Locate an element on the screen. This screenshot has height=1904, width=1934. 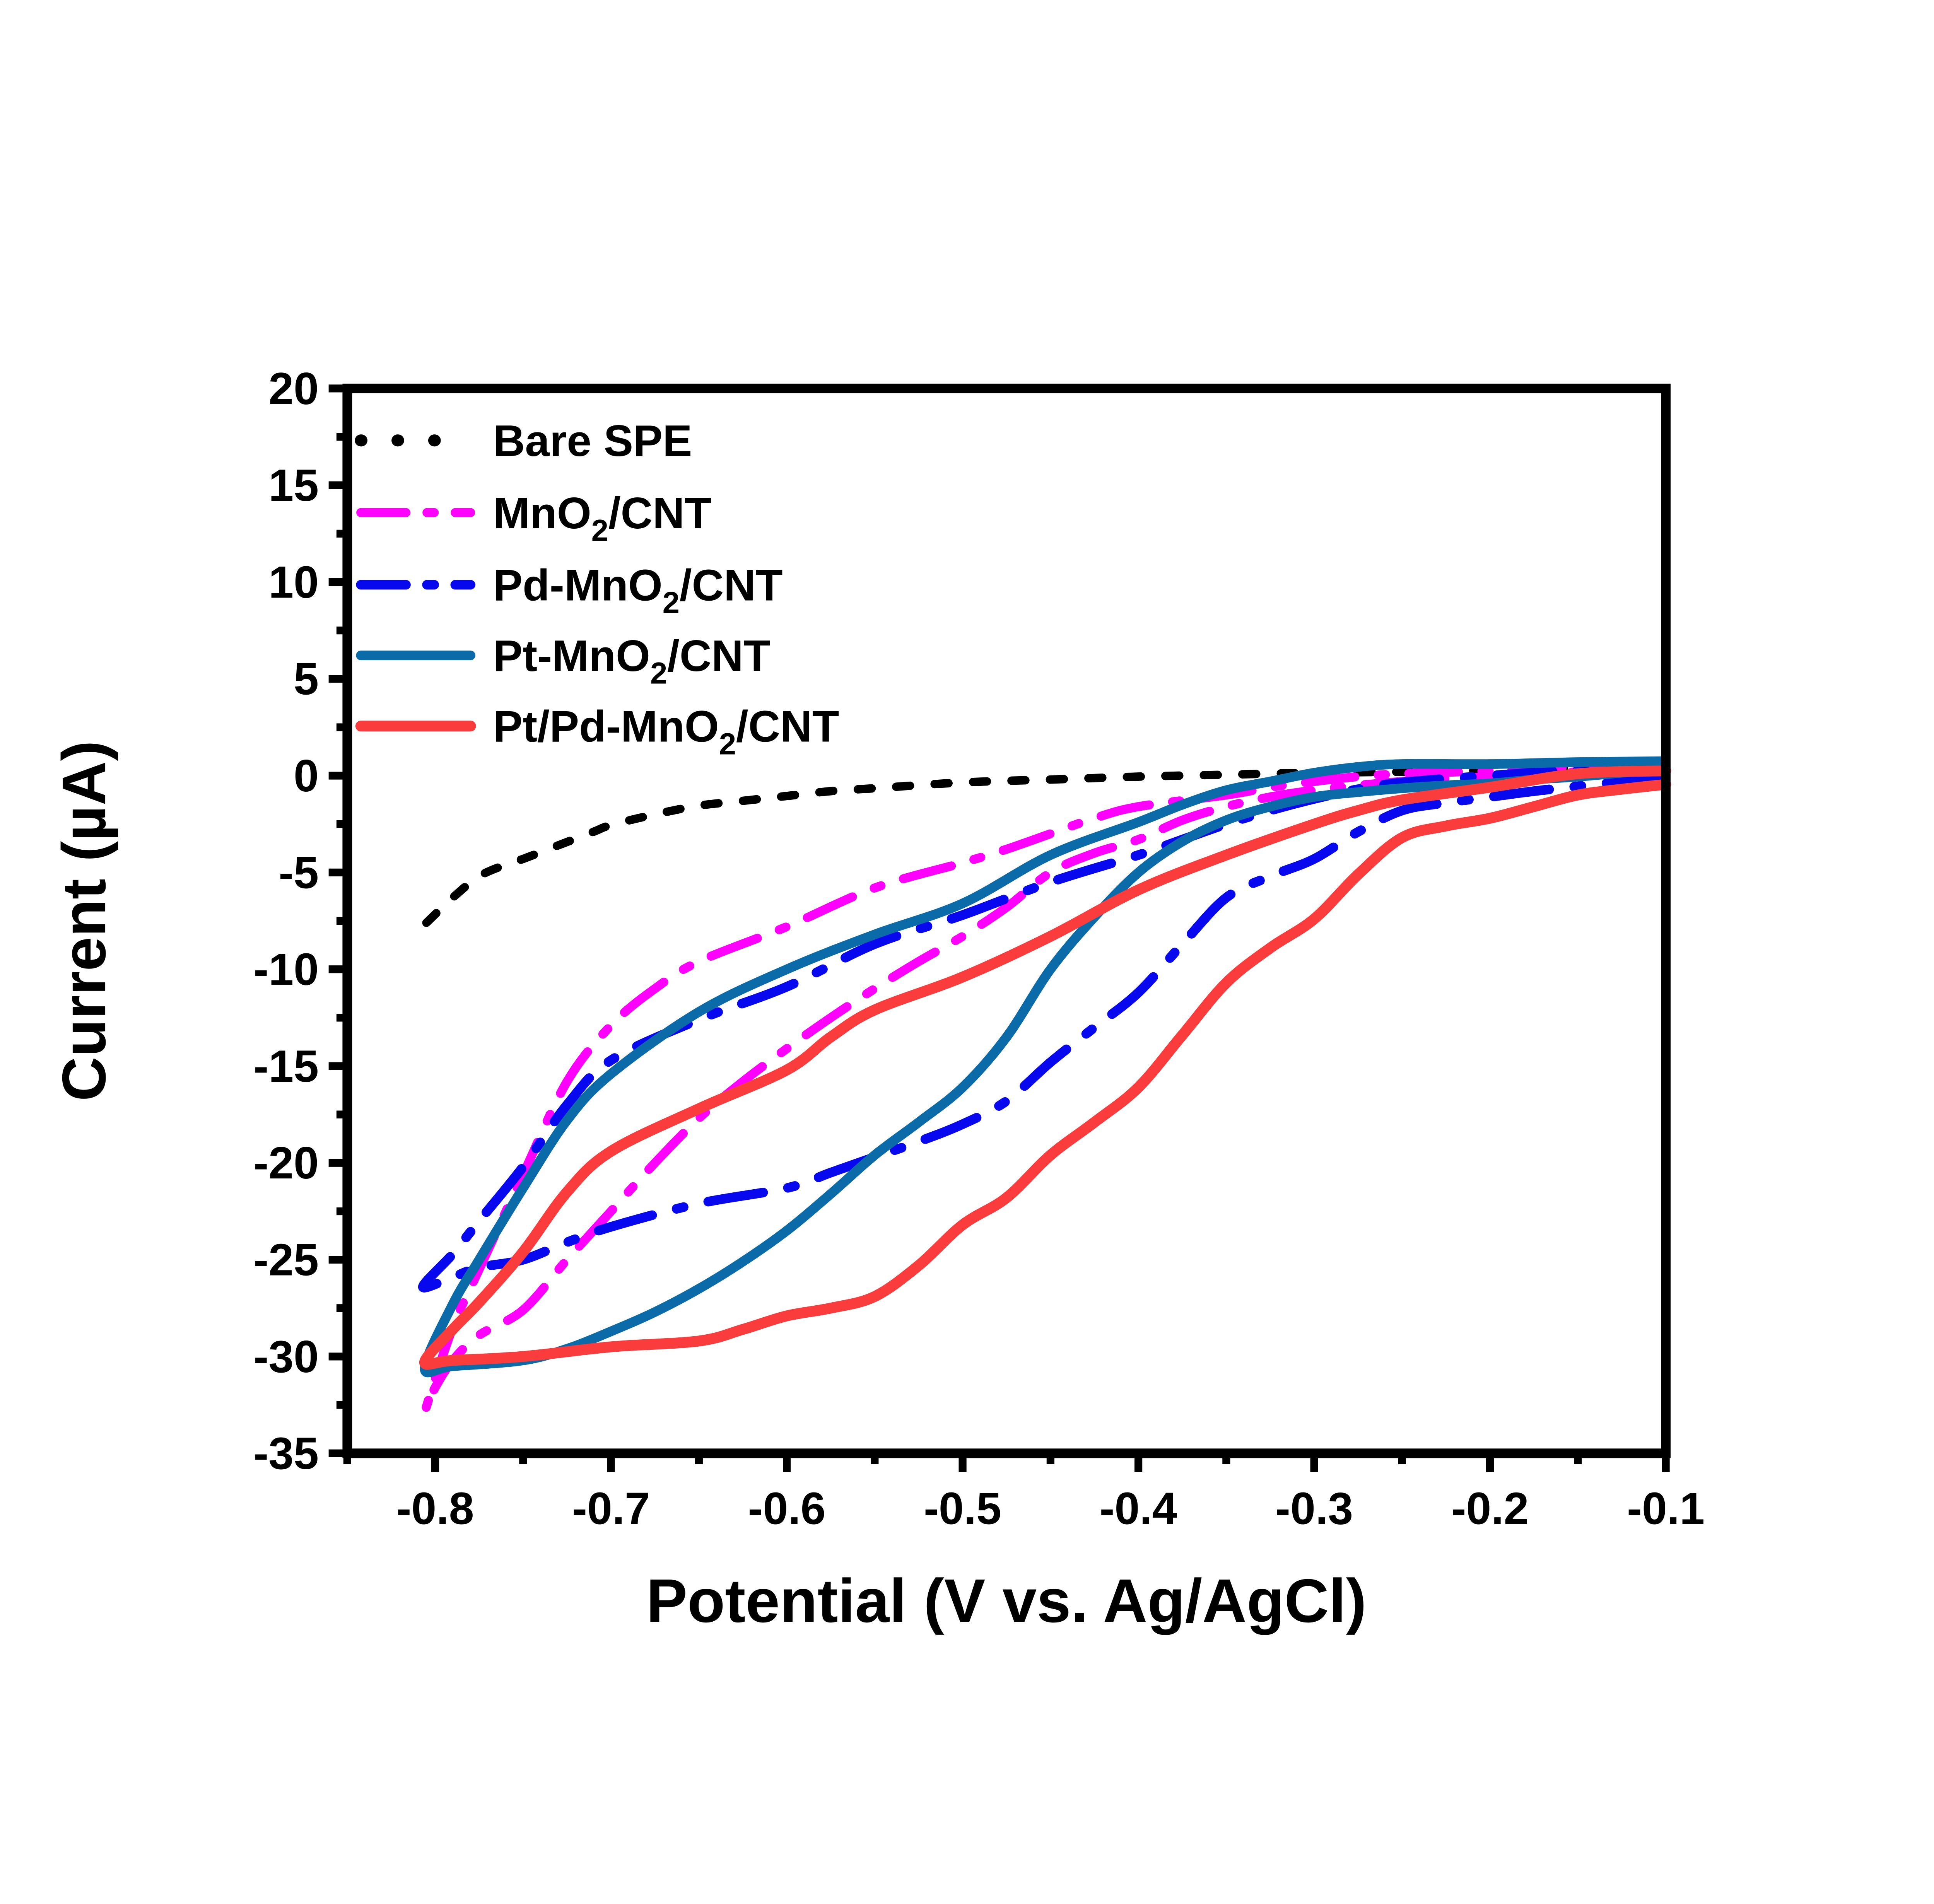
x-tick-label: -0.6 is located at coordinates (787, 1508).